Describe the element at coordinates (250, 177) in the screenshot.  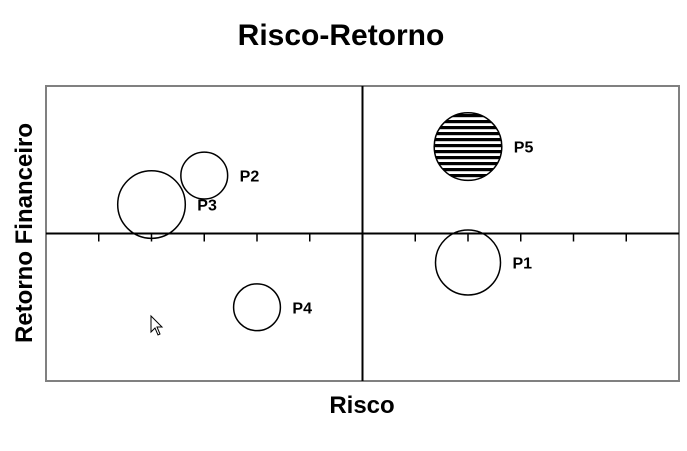
I see `point-label-p2: P2` at that location.